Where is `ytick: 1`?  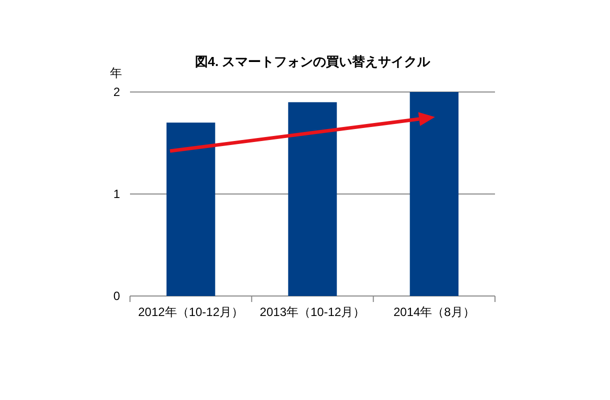 ytick: 1 is located at coordinates (116, 194).